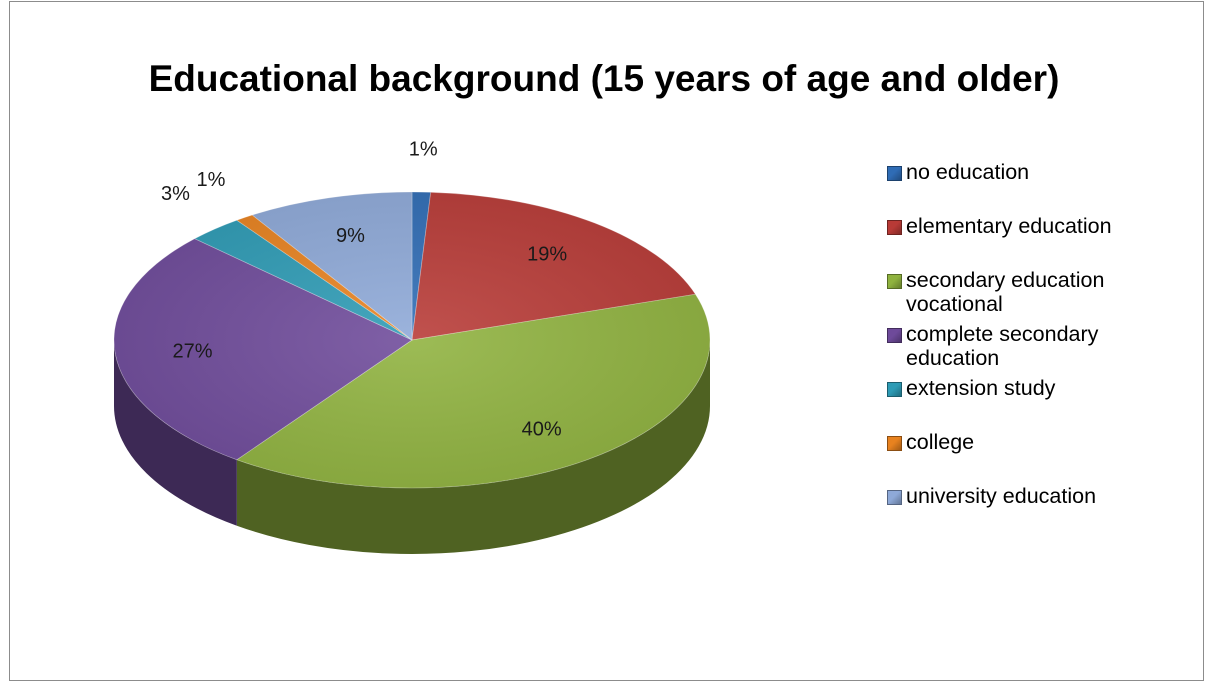 This screenshot has height=681, width=1208. Describe the element at coordinates (364, 290) in the screenshot. I see `pie-data-labels: 1% 19% 40% 27% 3% 1% 9%` at that location.